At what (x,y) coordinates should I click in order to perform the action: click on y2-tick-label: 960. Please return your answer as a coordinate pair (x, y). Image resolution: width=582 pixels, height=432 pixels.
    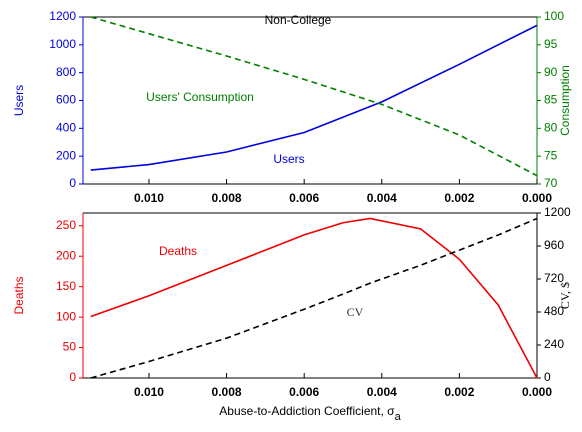
    Looking at the image, I should click on (554, 245).